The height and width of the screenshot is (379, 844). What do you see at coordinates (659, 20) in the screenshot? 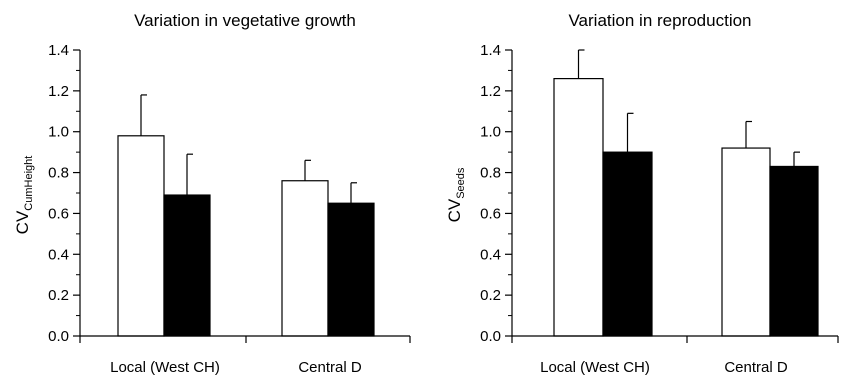
I see `chart-title: Variation in reproduction` at bounding box center [659, 20].